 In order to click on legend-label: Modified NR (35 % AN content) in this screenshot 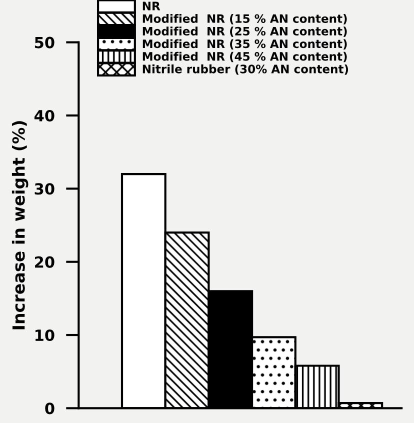, I will do `click(244, 44)`.